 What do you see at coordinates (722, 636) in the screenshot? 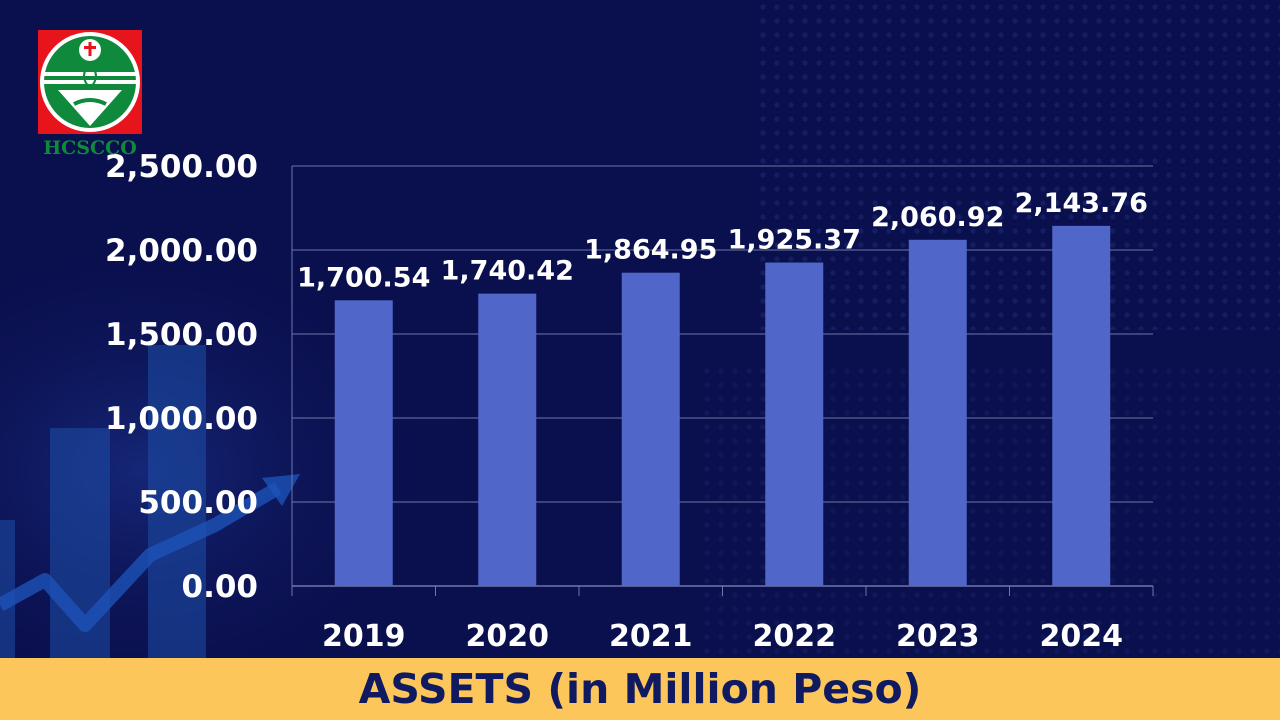
I see `x-axis-ticks: 2019 2020 2021 2022 2023 2024` at bounding box center [722, 636].